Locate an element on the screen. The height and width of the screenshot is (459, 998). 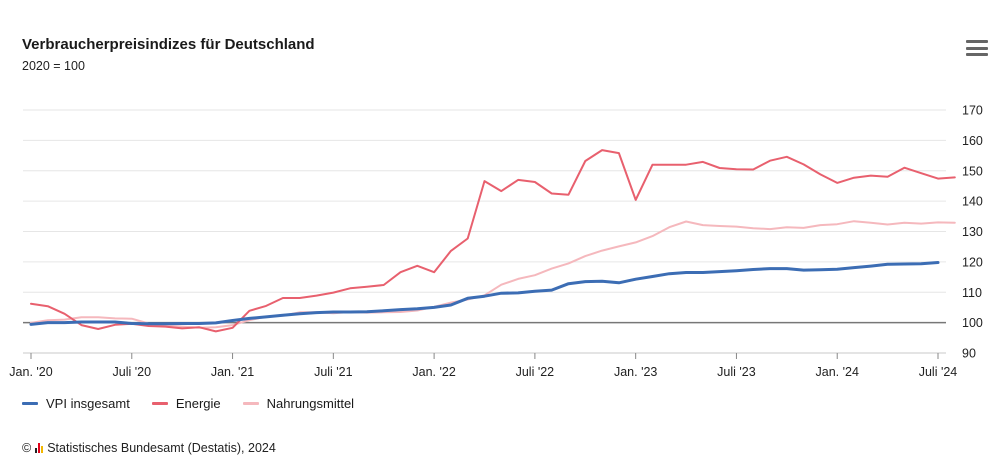
y-tick-label: 150 is located at coordinates (972, 171).